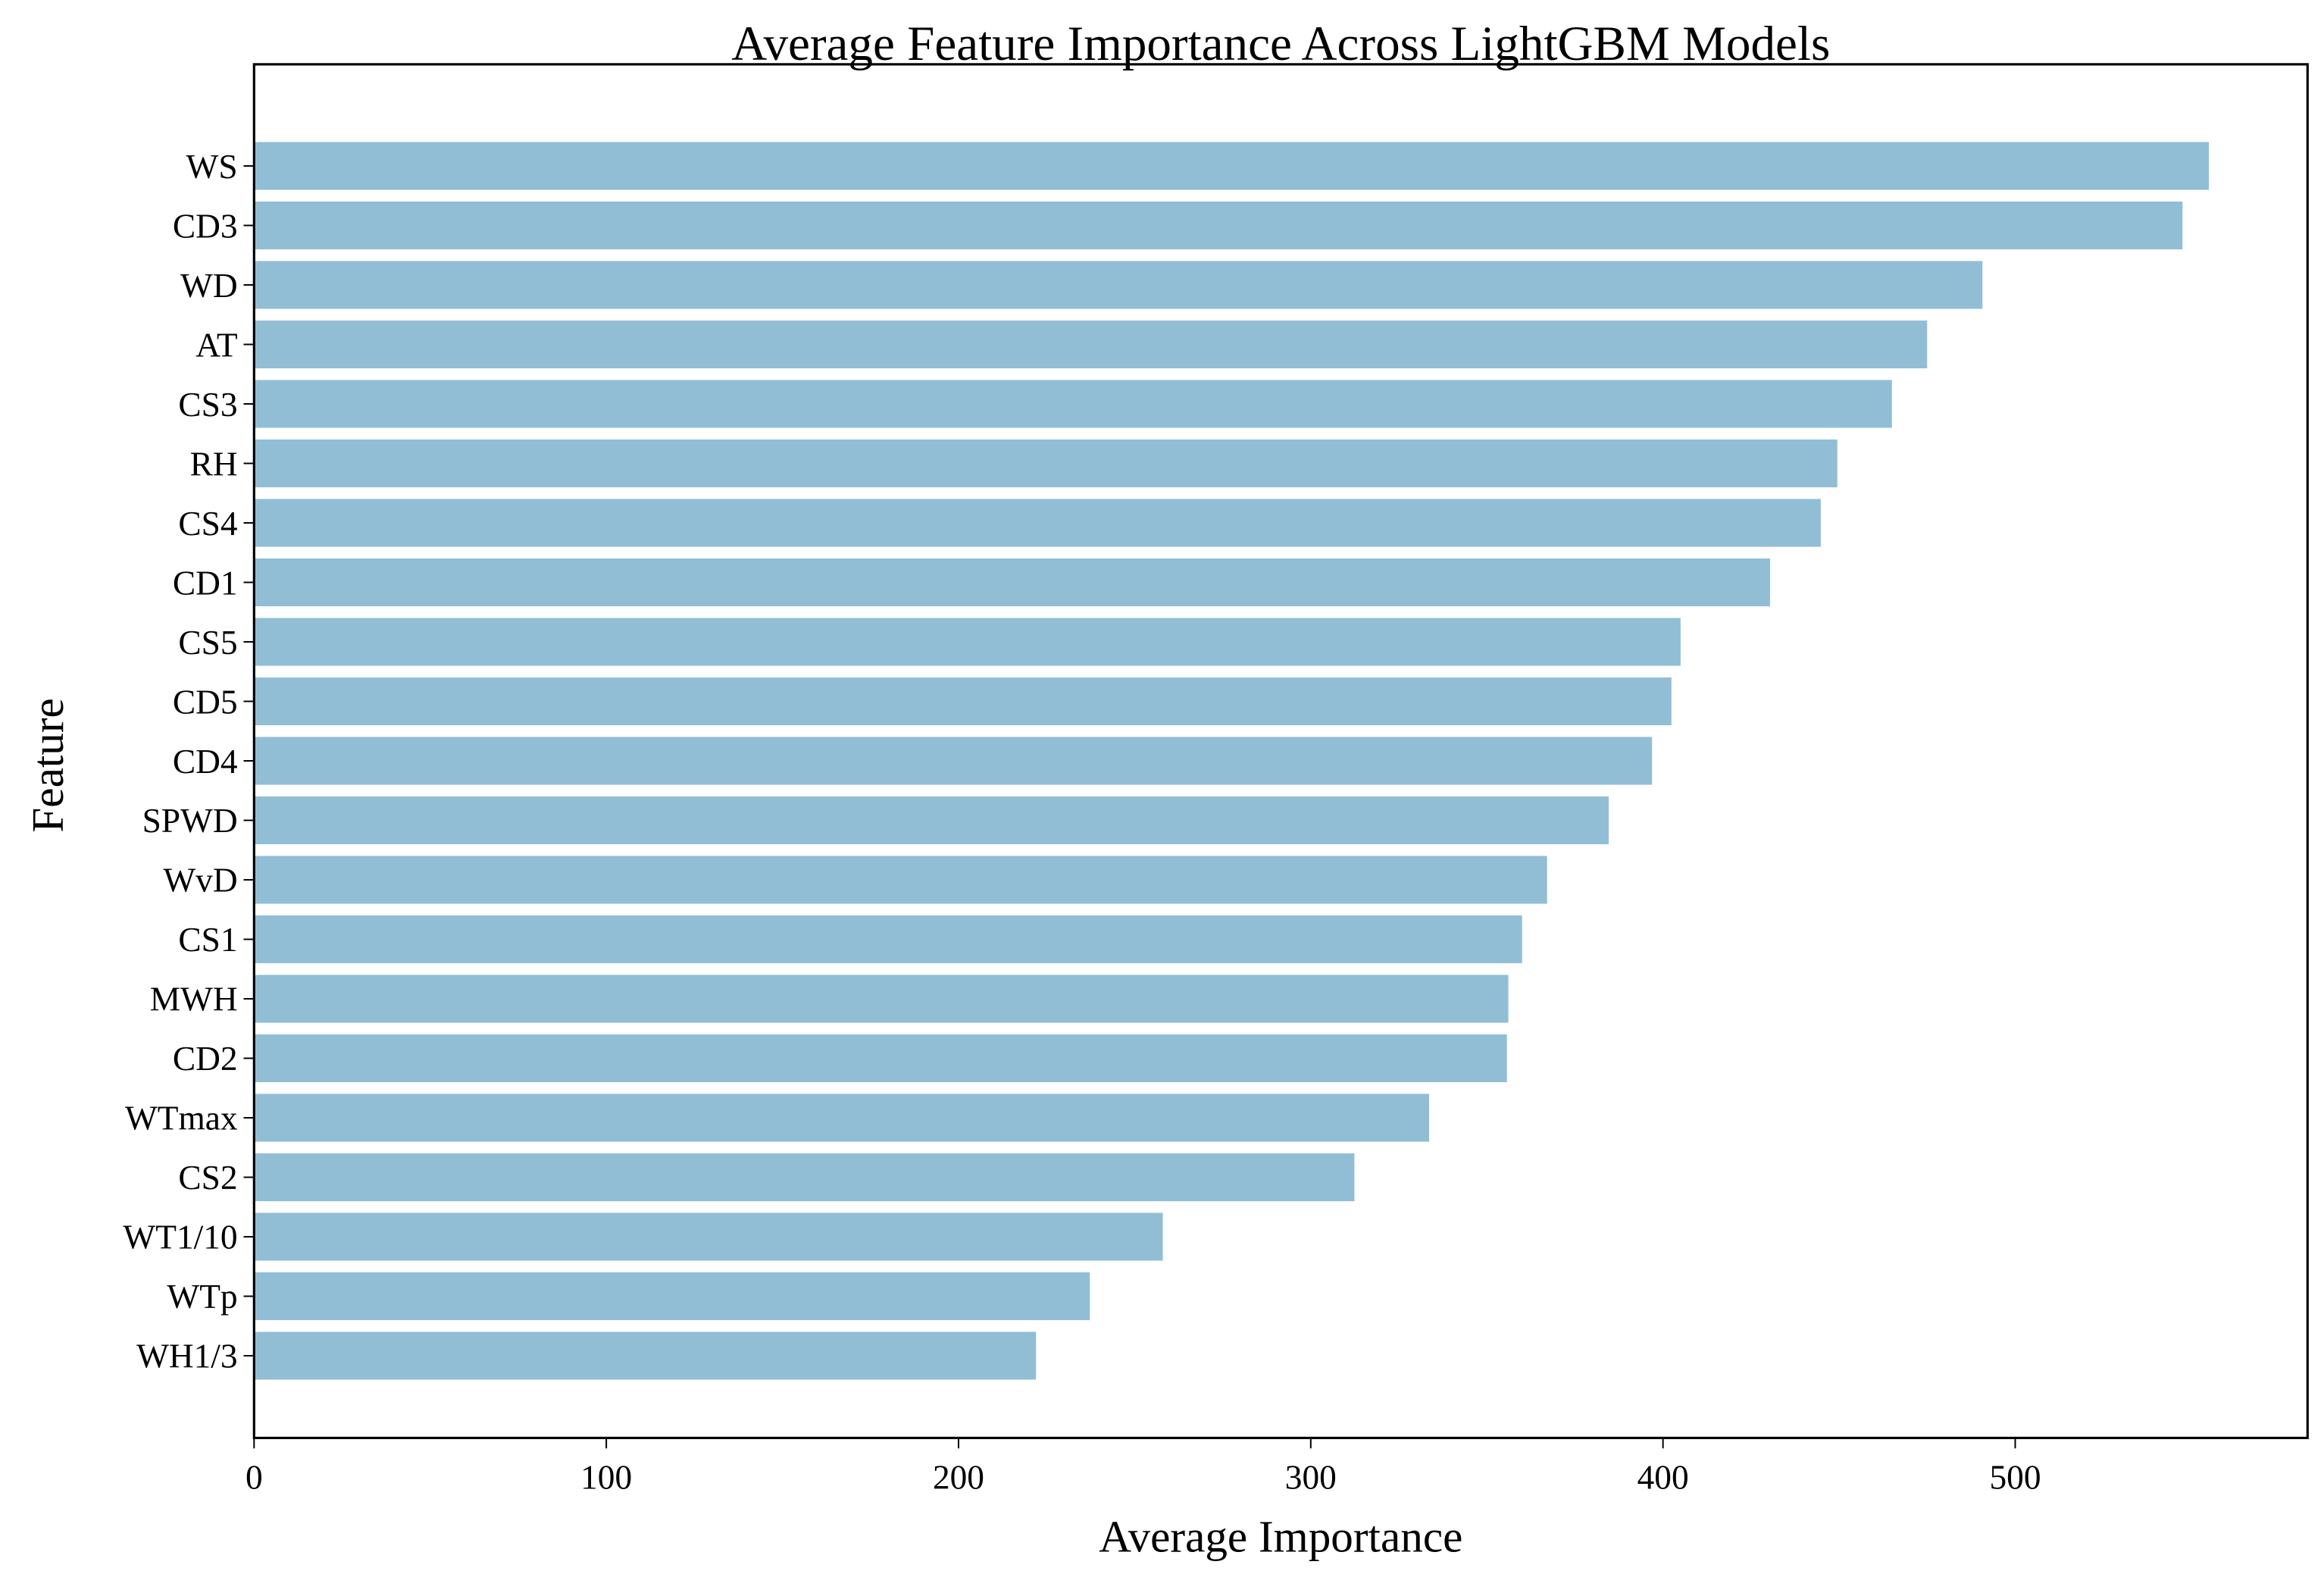  Describe the element at coordinates (202, 1297) in the screenshot. I see `y-tick-label: WTp` at that location.